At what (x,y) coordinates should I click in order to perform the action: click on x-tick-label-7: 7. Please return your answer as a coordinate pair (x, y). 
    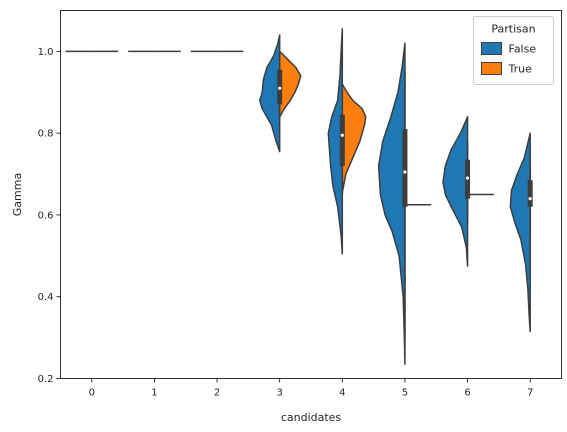
    Looking at the image, I should click on (530, 393).